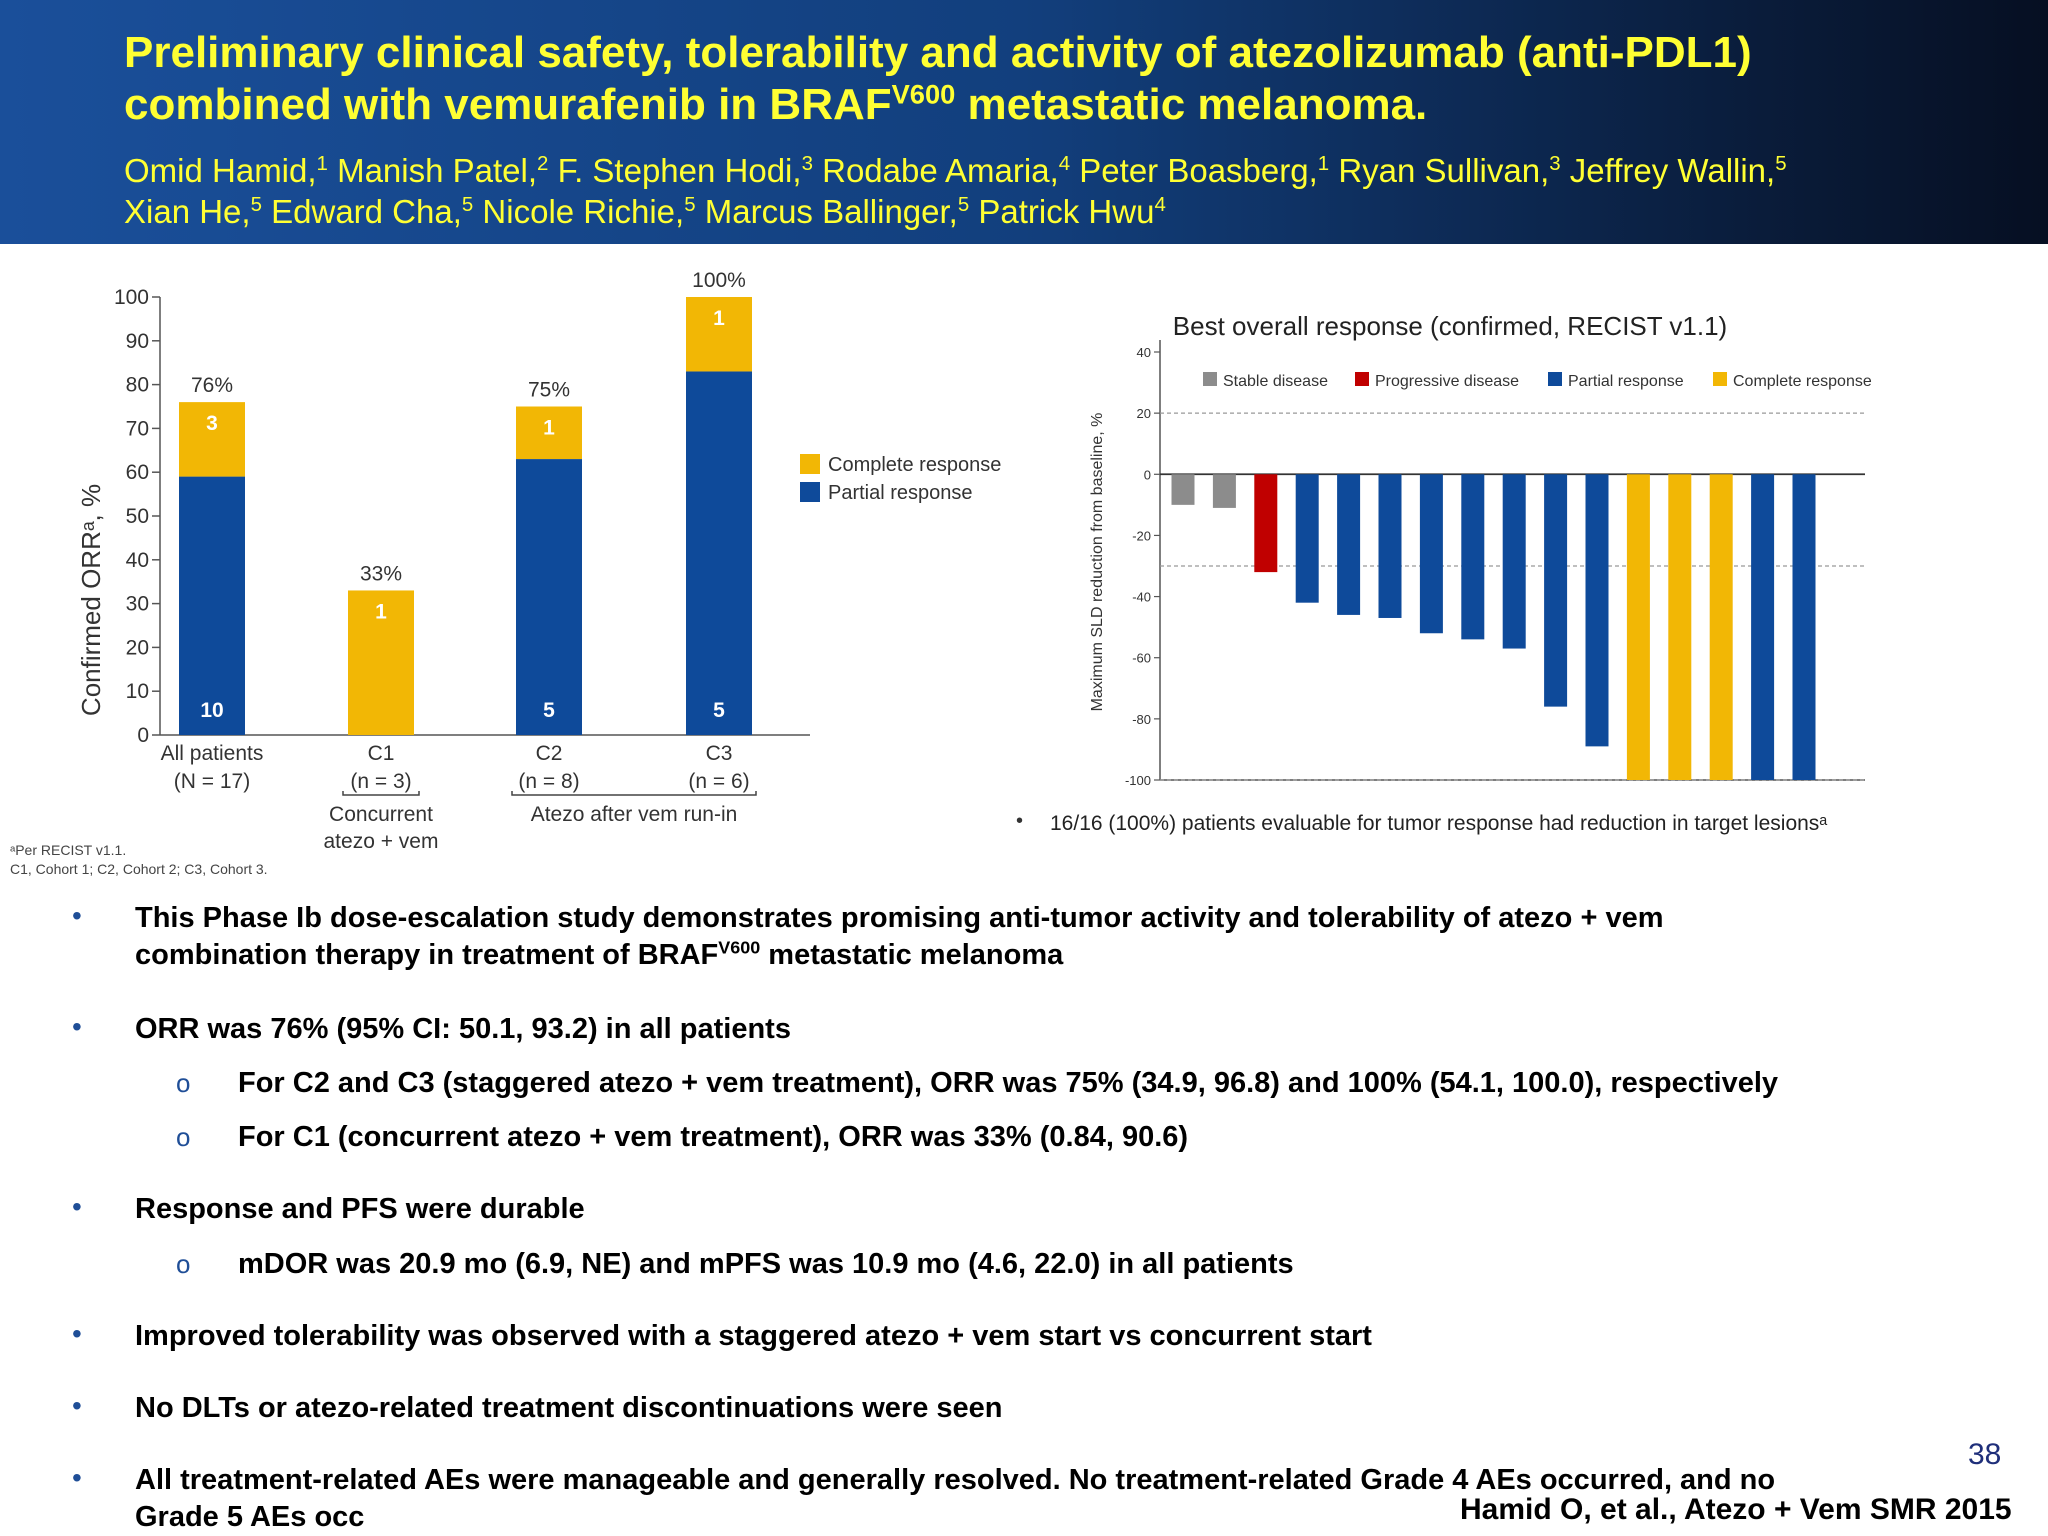 The width and height of the screenshot is (2048, 1536). Describe the element at coordinates (1194, 170) in the screenshot. I see `author-name: Peter Boasberg,` at that location.